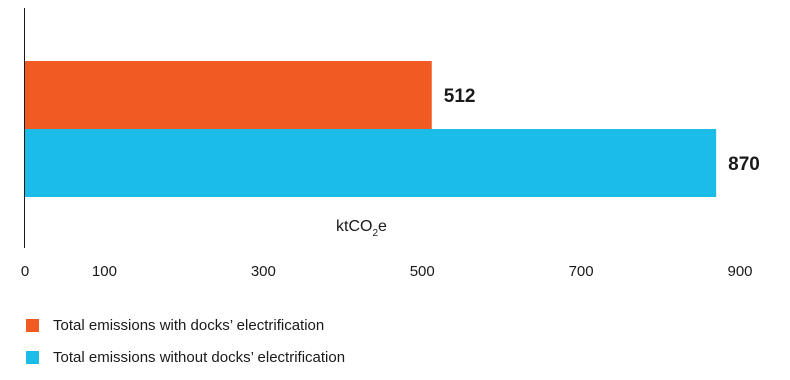 This screenshot has height=380, width=790. Describe the element at coordinates (25, 271) in the screenshot. I see `x-tick-label: 0` at that location.